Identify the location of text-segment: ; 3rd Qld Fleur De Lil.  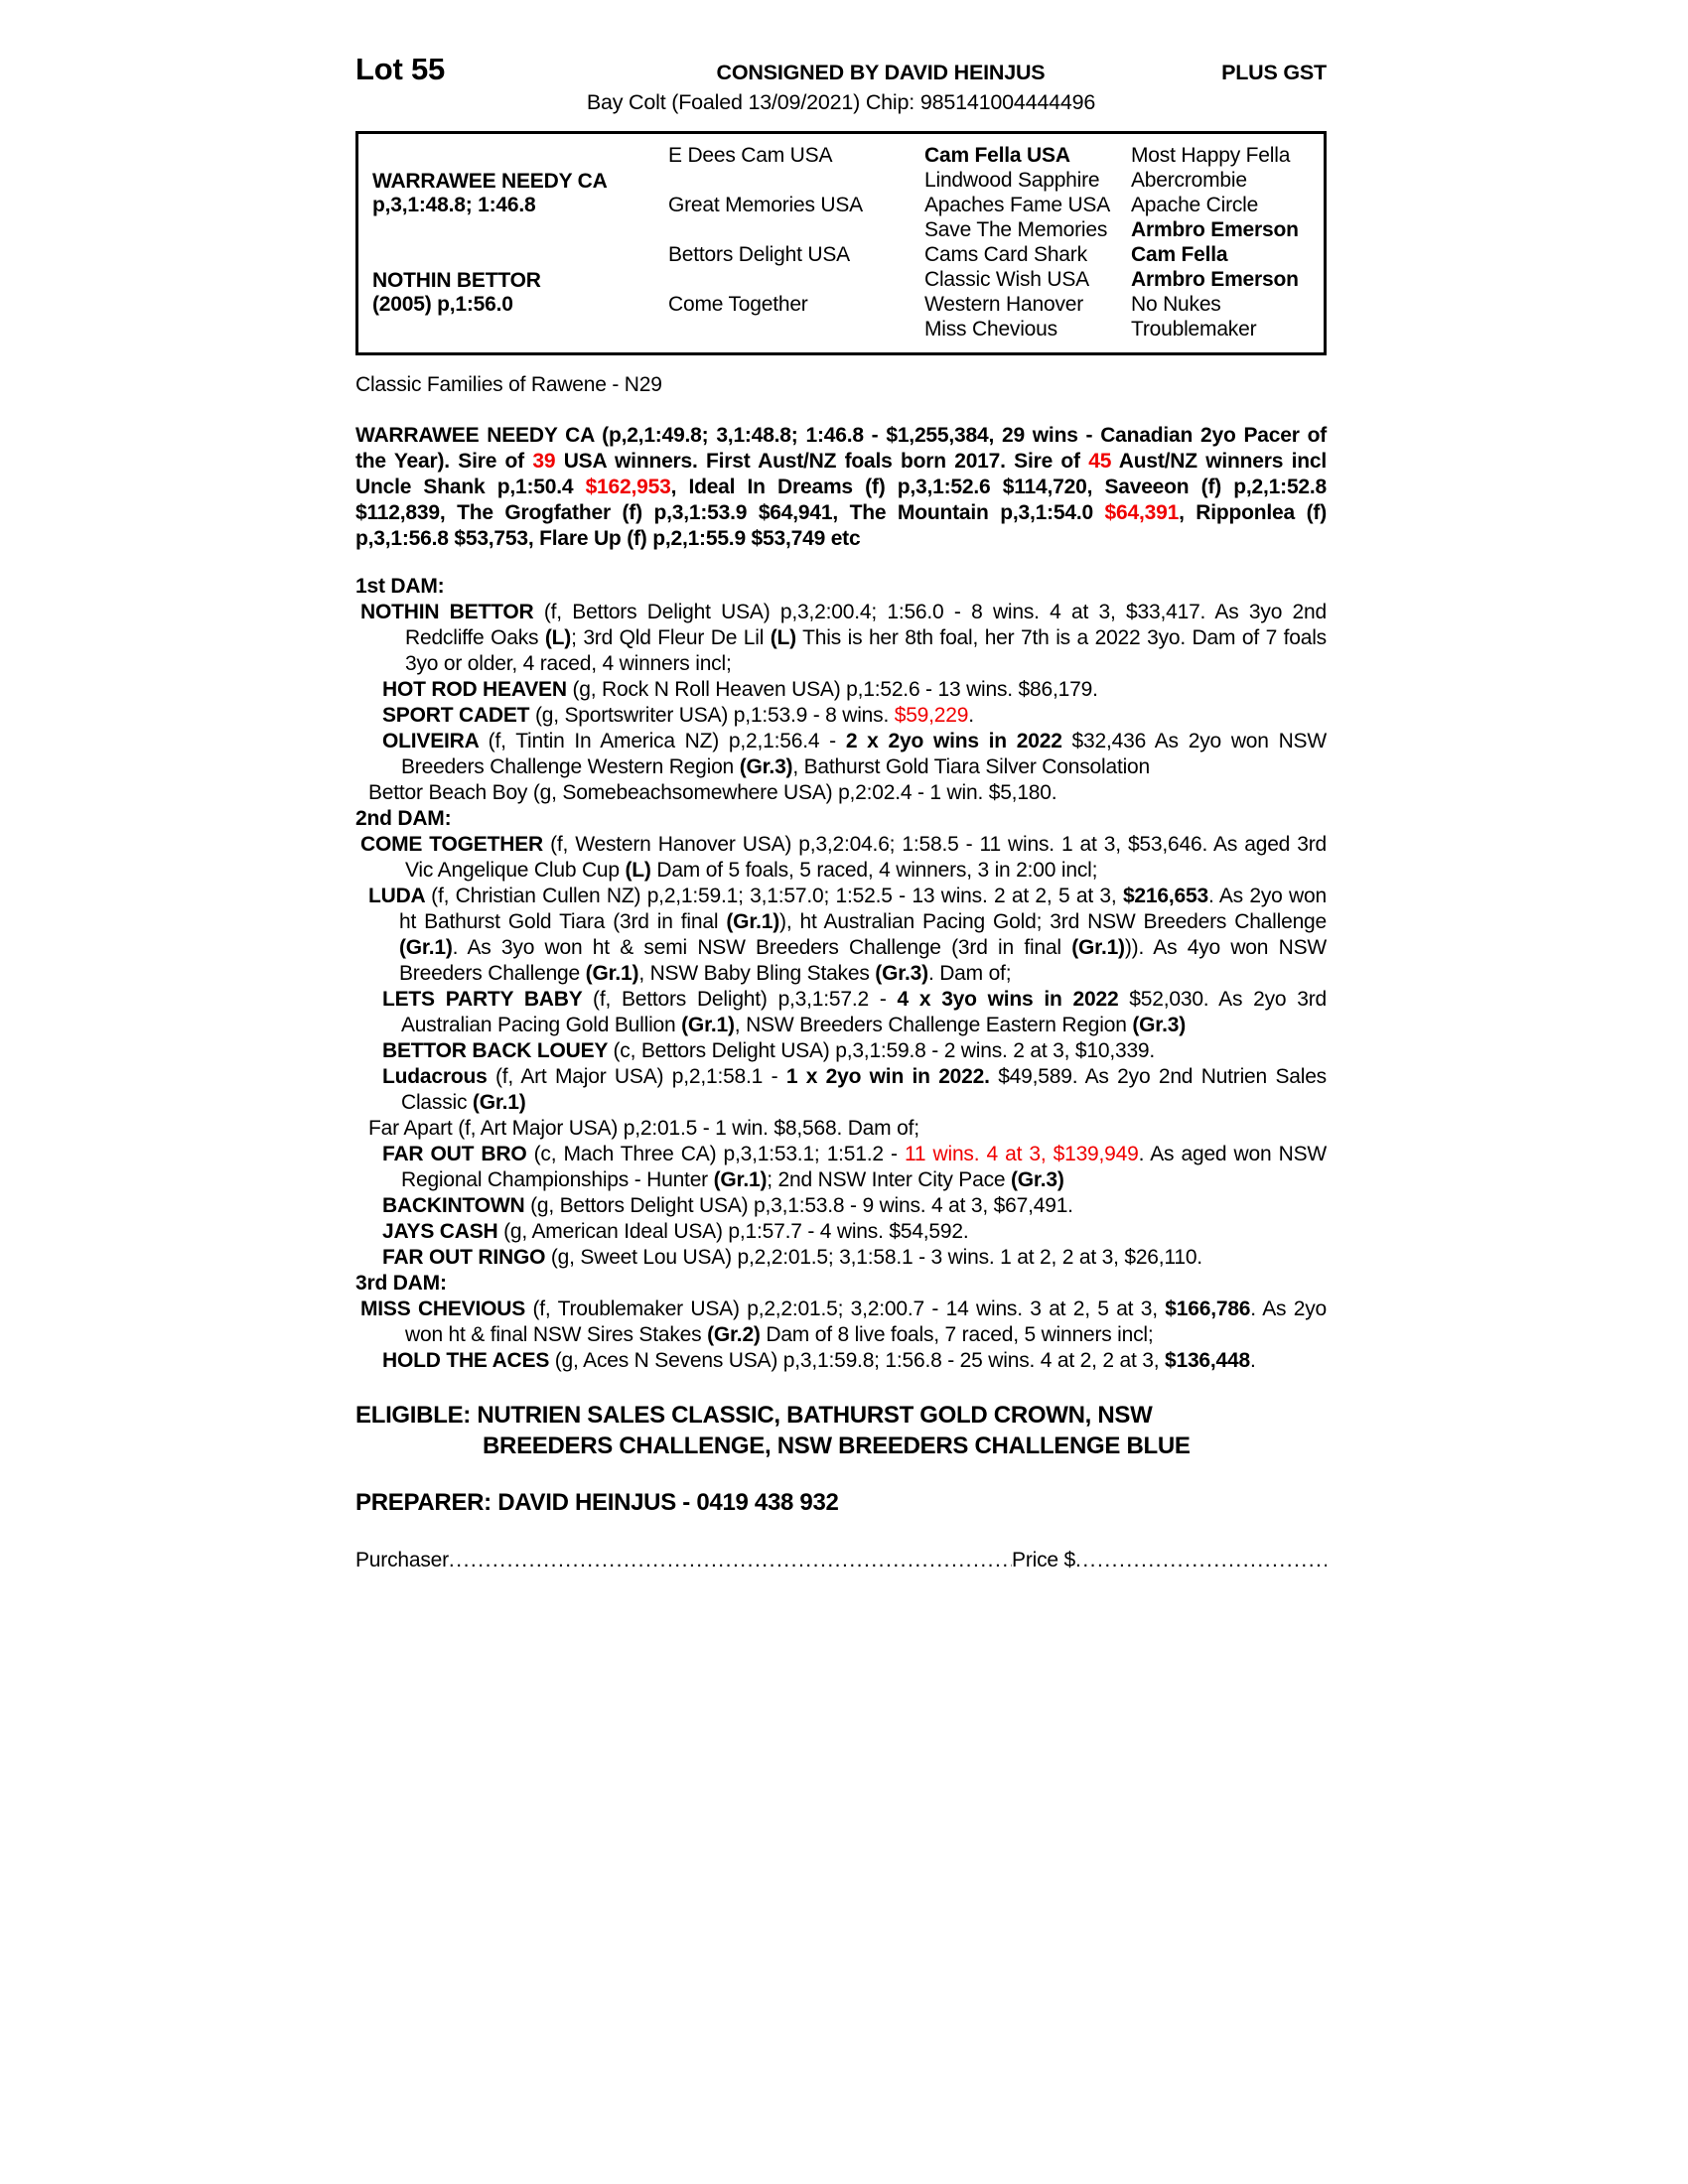
(671, 637).